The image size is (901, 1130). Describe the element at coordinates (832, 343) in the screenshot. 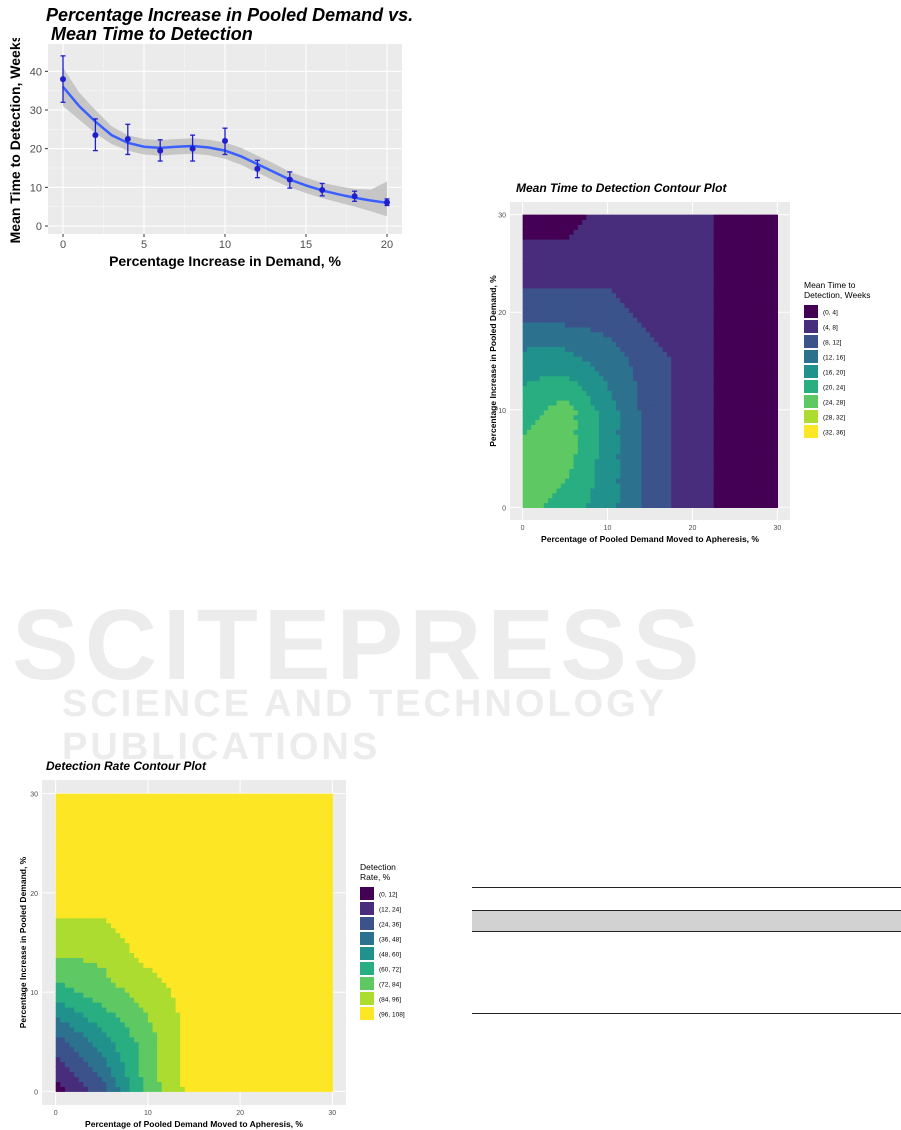

I see `chart2-legend-label: (8, 12]` at that location.